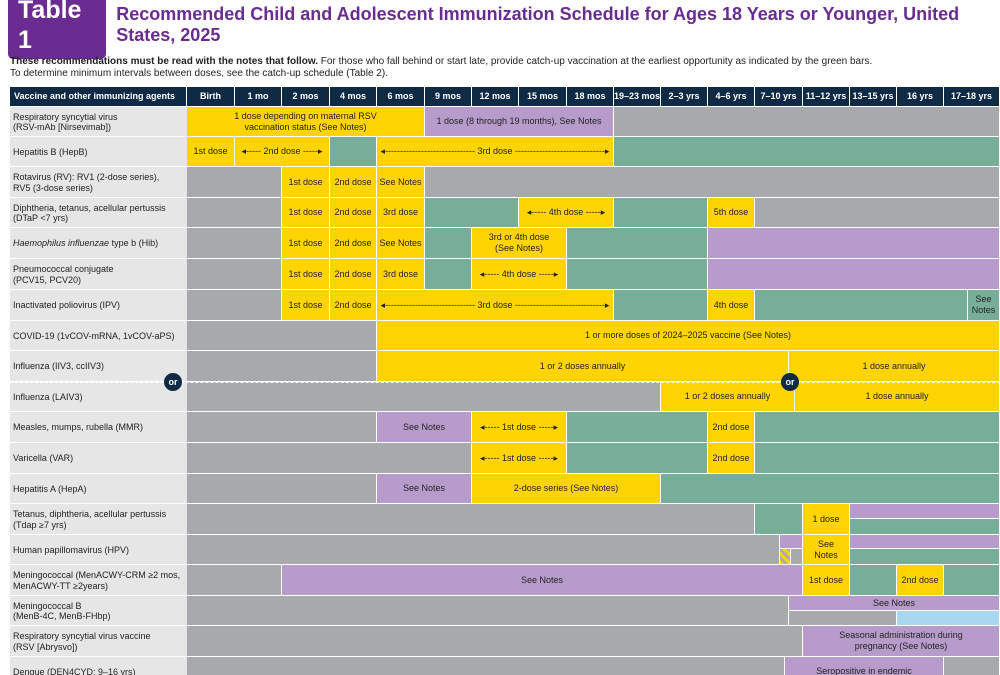  I want to click on age-header-9: 19–23 mos, so click(637, 96).